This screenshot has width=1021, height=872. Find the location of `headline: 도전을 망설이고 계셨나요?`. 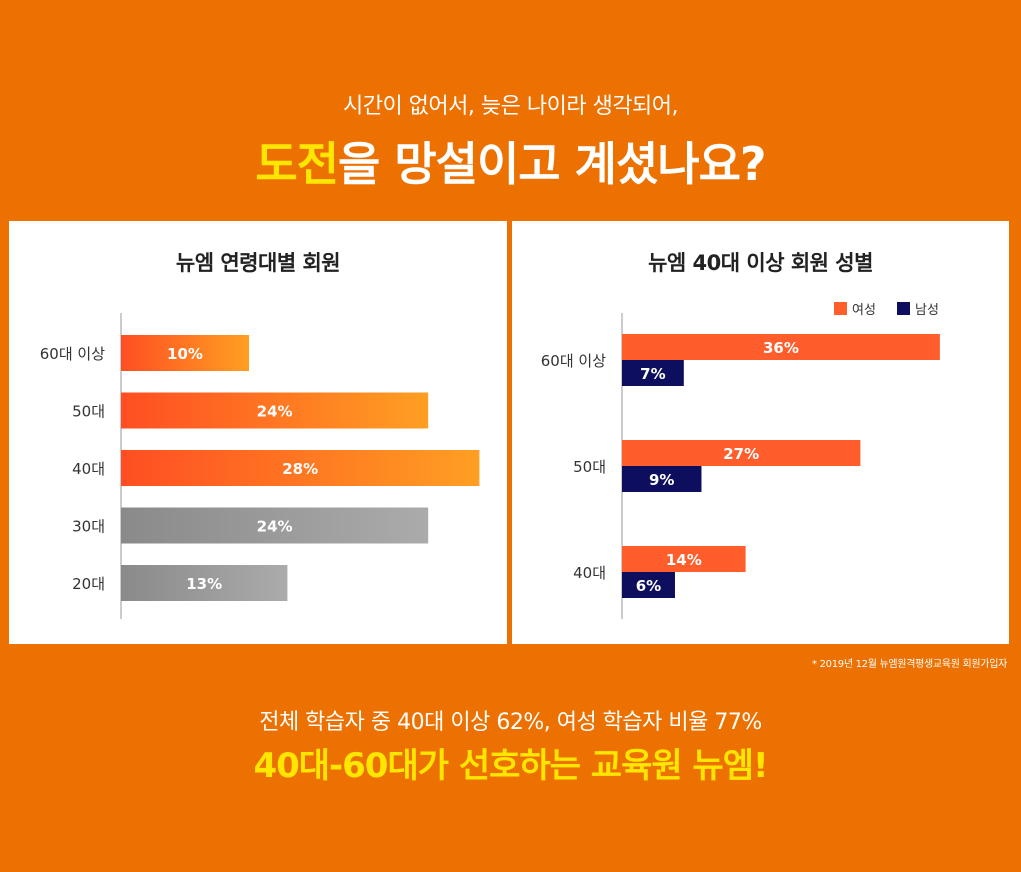

headline: 도전을 망설이고 계셨나요? is located at coordinates (510, 161).